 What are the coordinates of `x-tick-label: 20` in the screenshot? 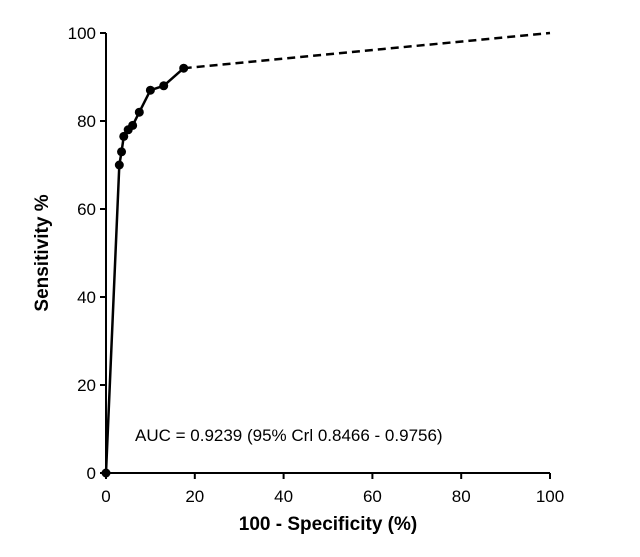 It's located at (194, 496).